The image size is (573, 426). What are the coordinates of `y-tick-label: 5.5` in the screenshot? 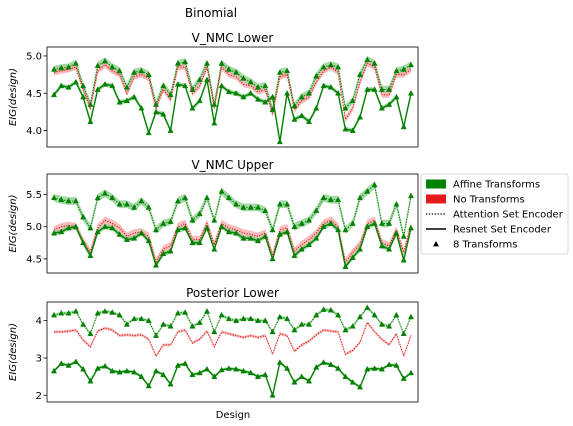 It's located at (34, 195).